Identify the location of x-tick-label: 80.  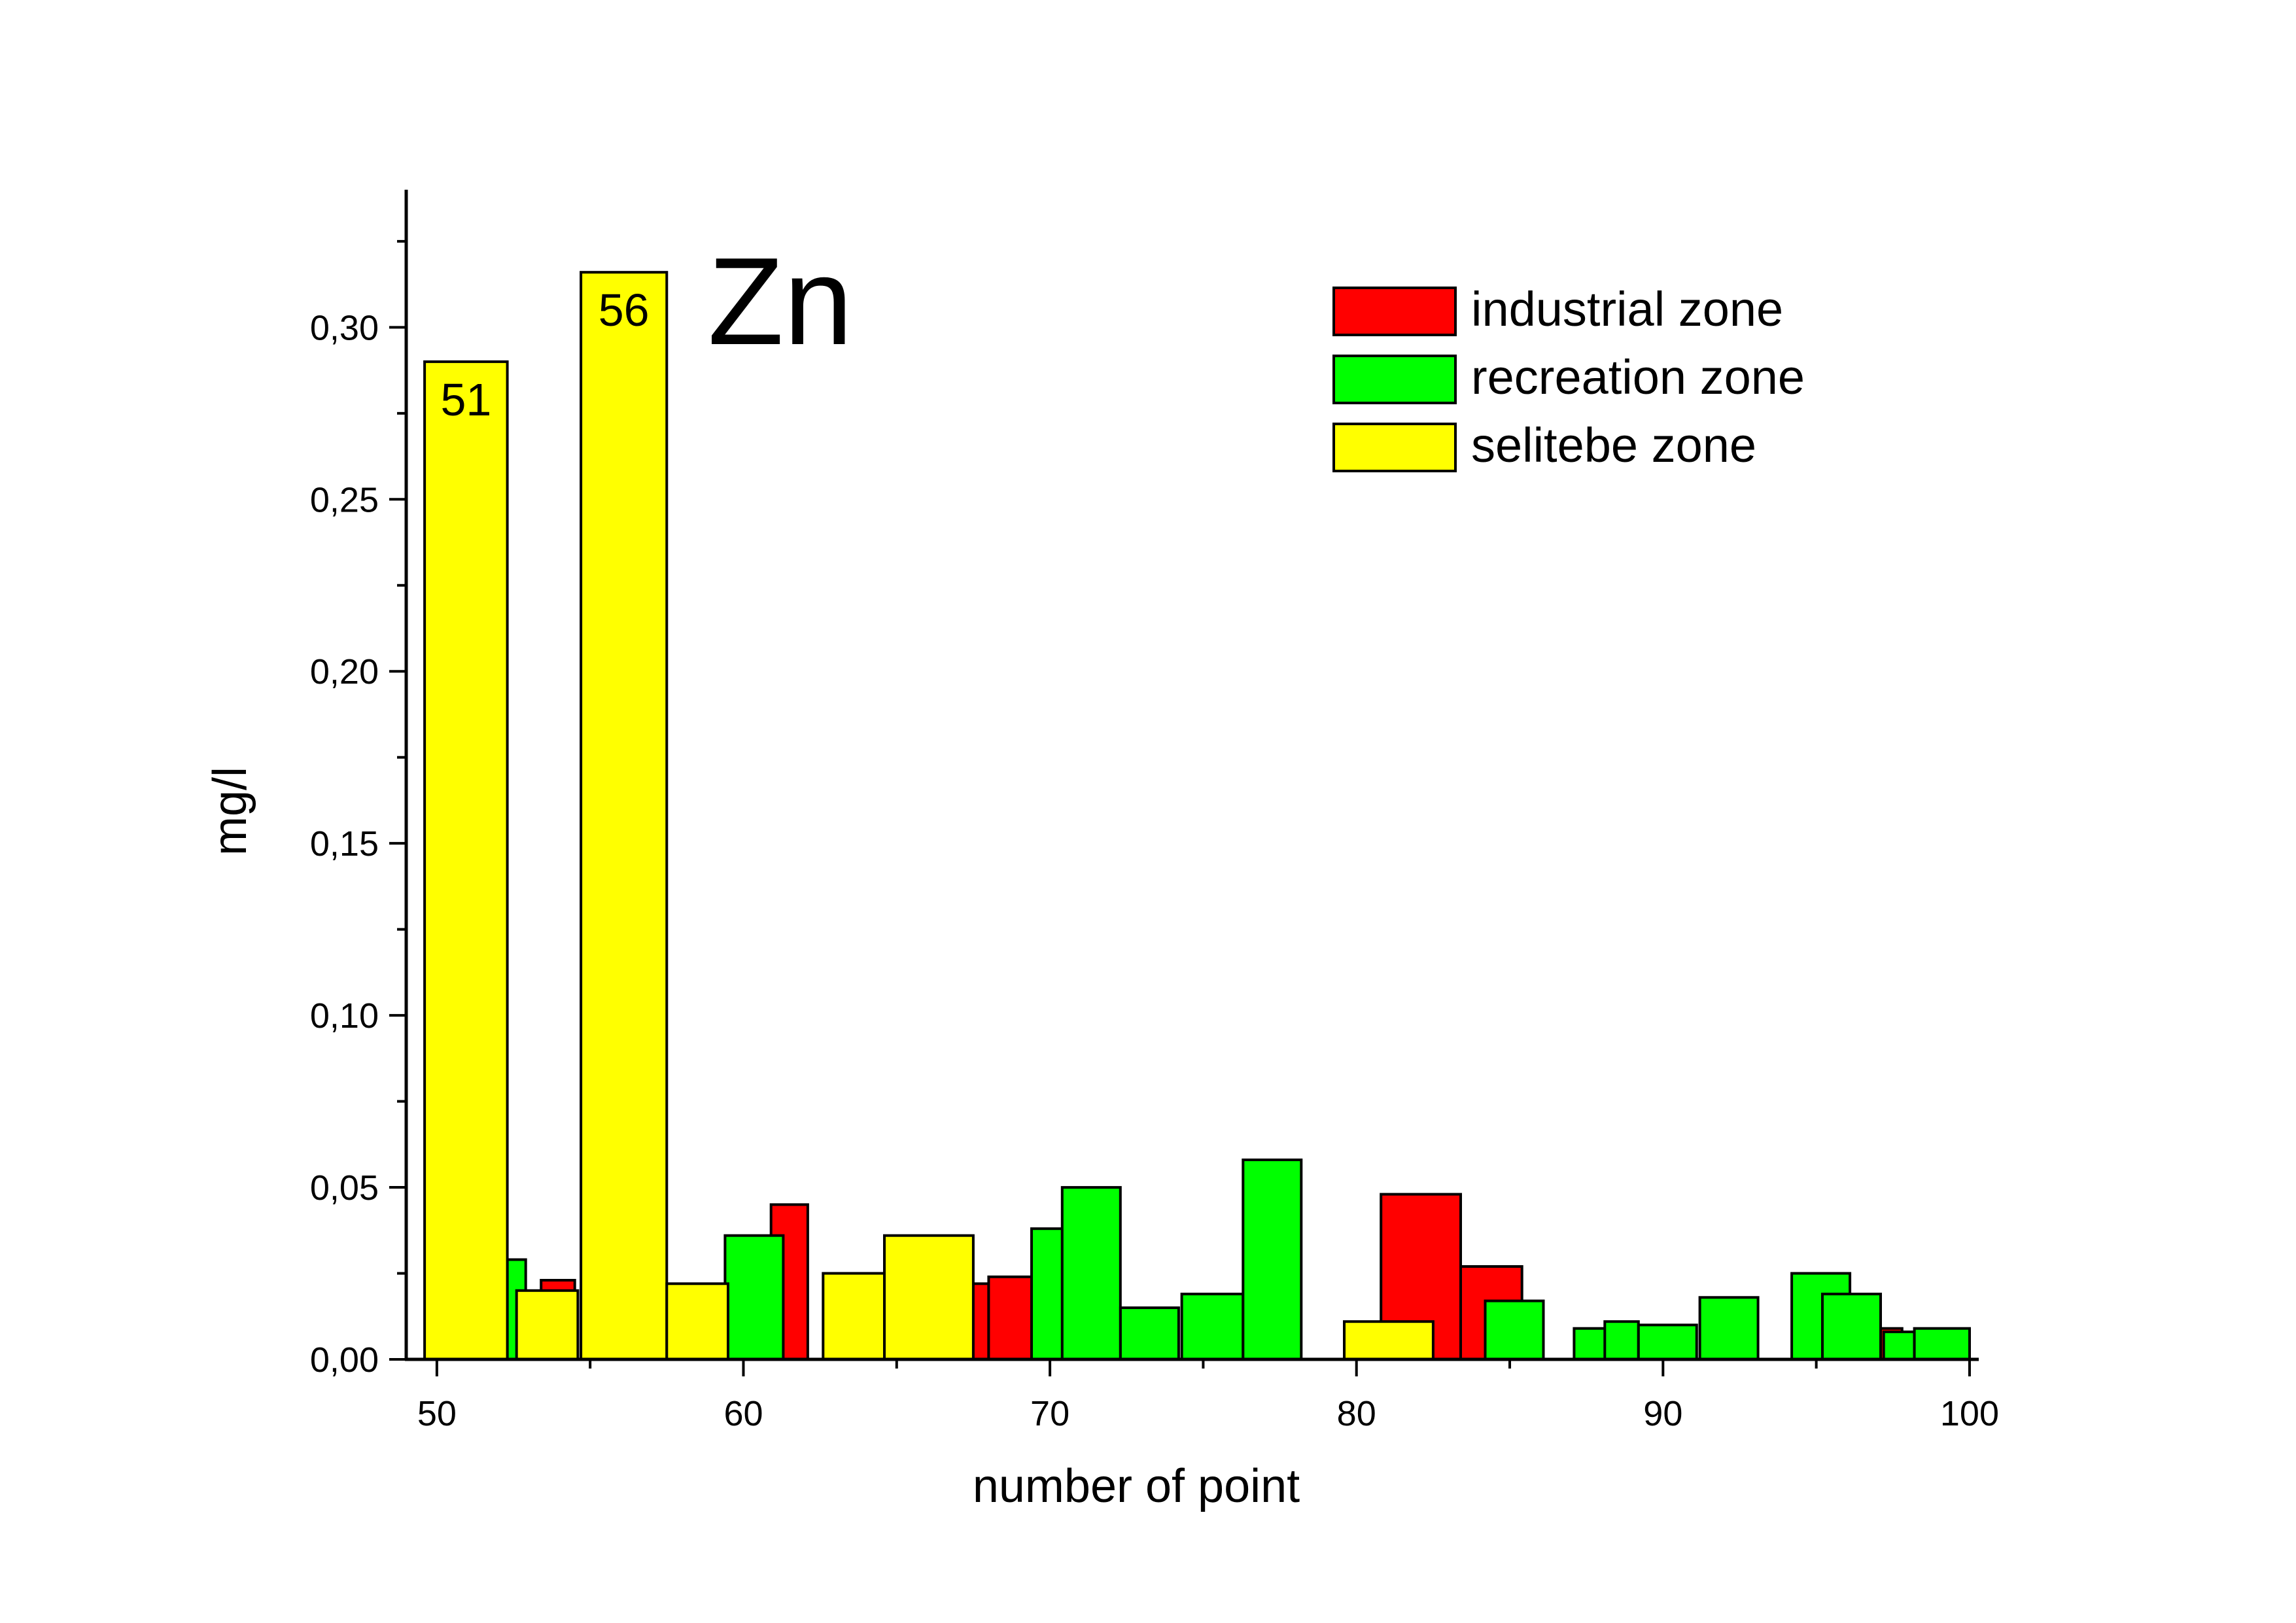
(1356, 1414).